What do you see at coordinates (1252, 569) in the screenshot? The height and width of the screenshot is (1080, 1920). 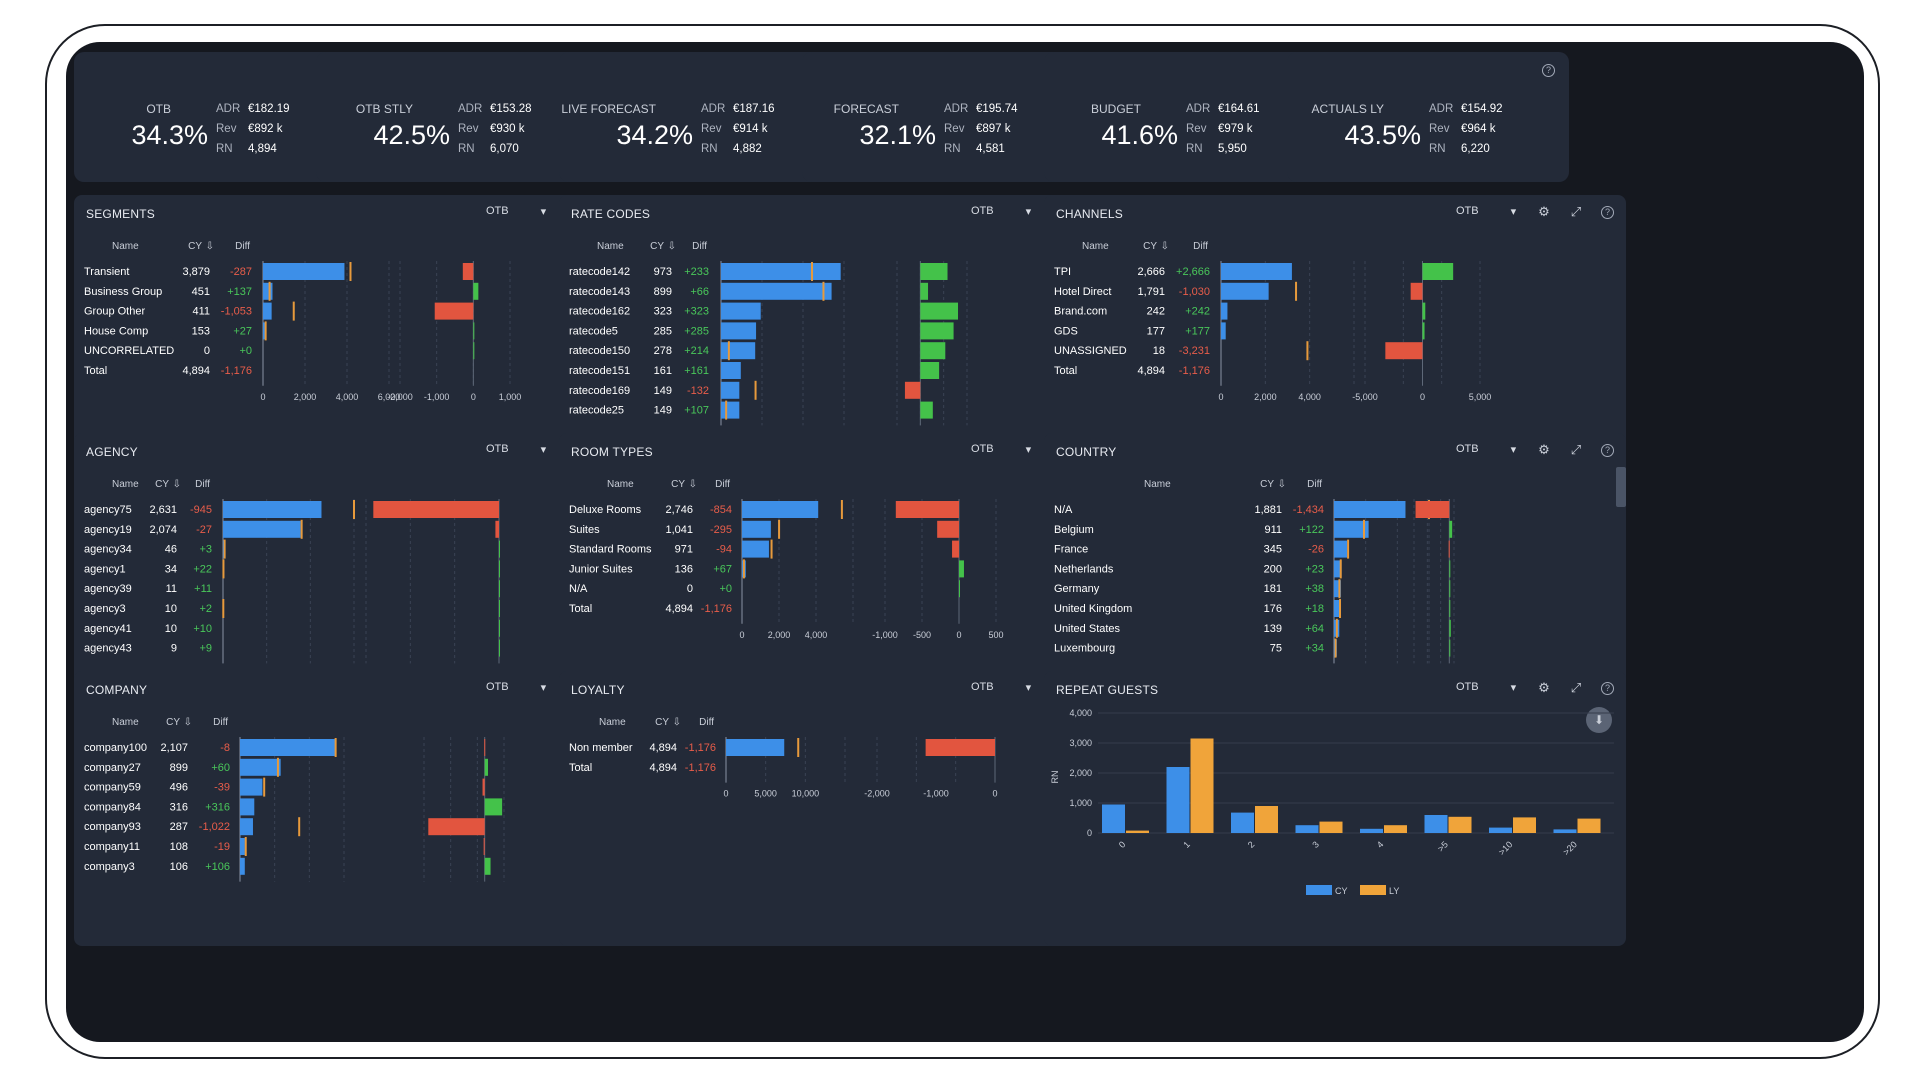 I see `table-row: Netherlands 200 +23` at bounding box center [1252, 569].